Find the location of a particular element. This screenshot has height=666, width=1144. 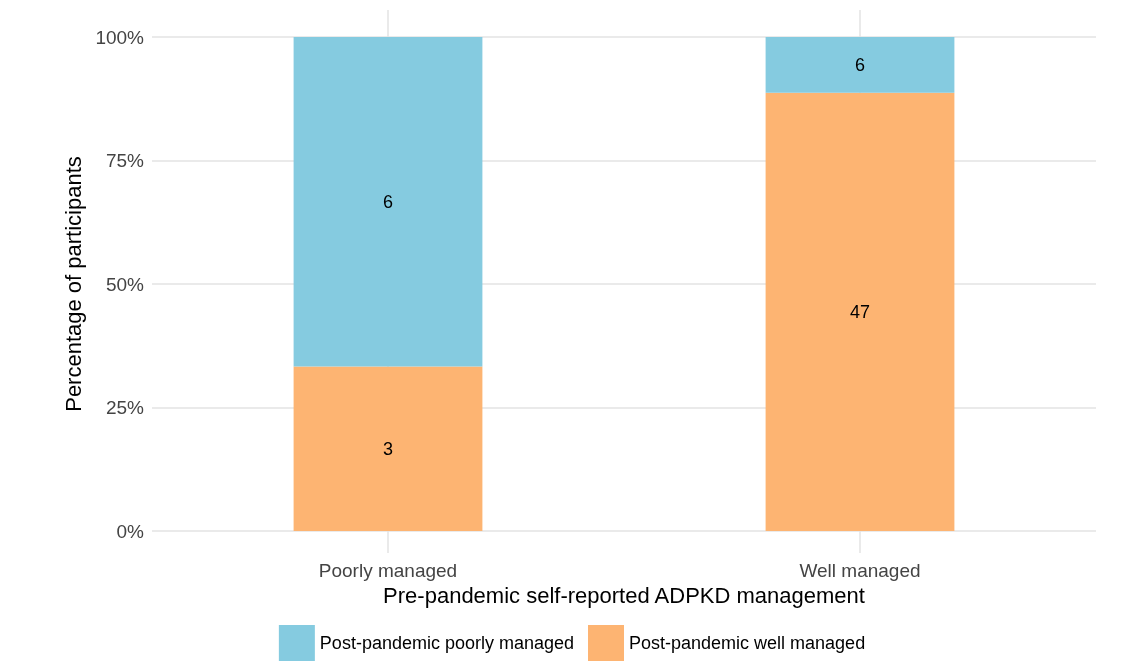

legend-label: Post-pandemic poorly managed is located at coordinates (447, 643).